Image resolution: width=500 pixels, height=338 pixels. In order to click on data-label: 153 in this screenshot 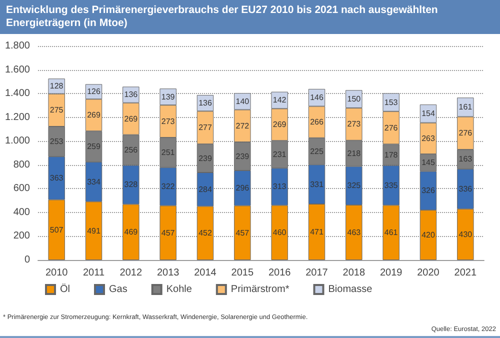, I will do `click(391, 102)`.